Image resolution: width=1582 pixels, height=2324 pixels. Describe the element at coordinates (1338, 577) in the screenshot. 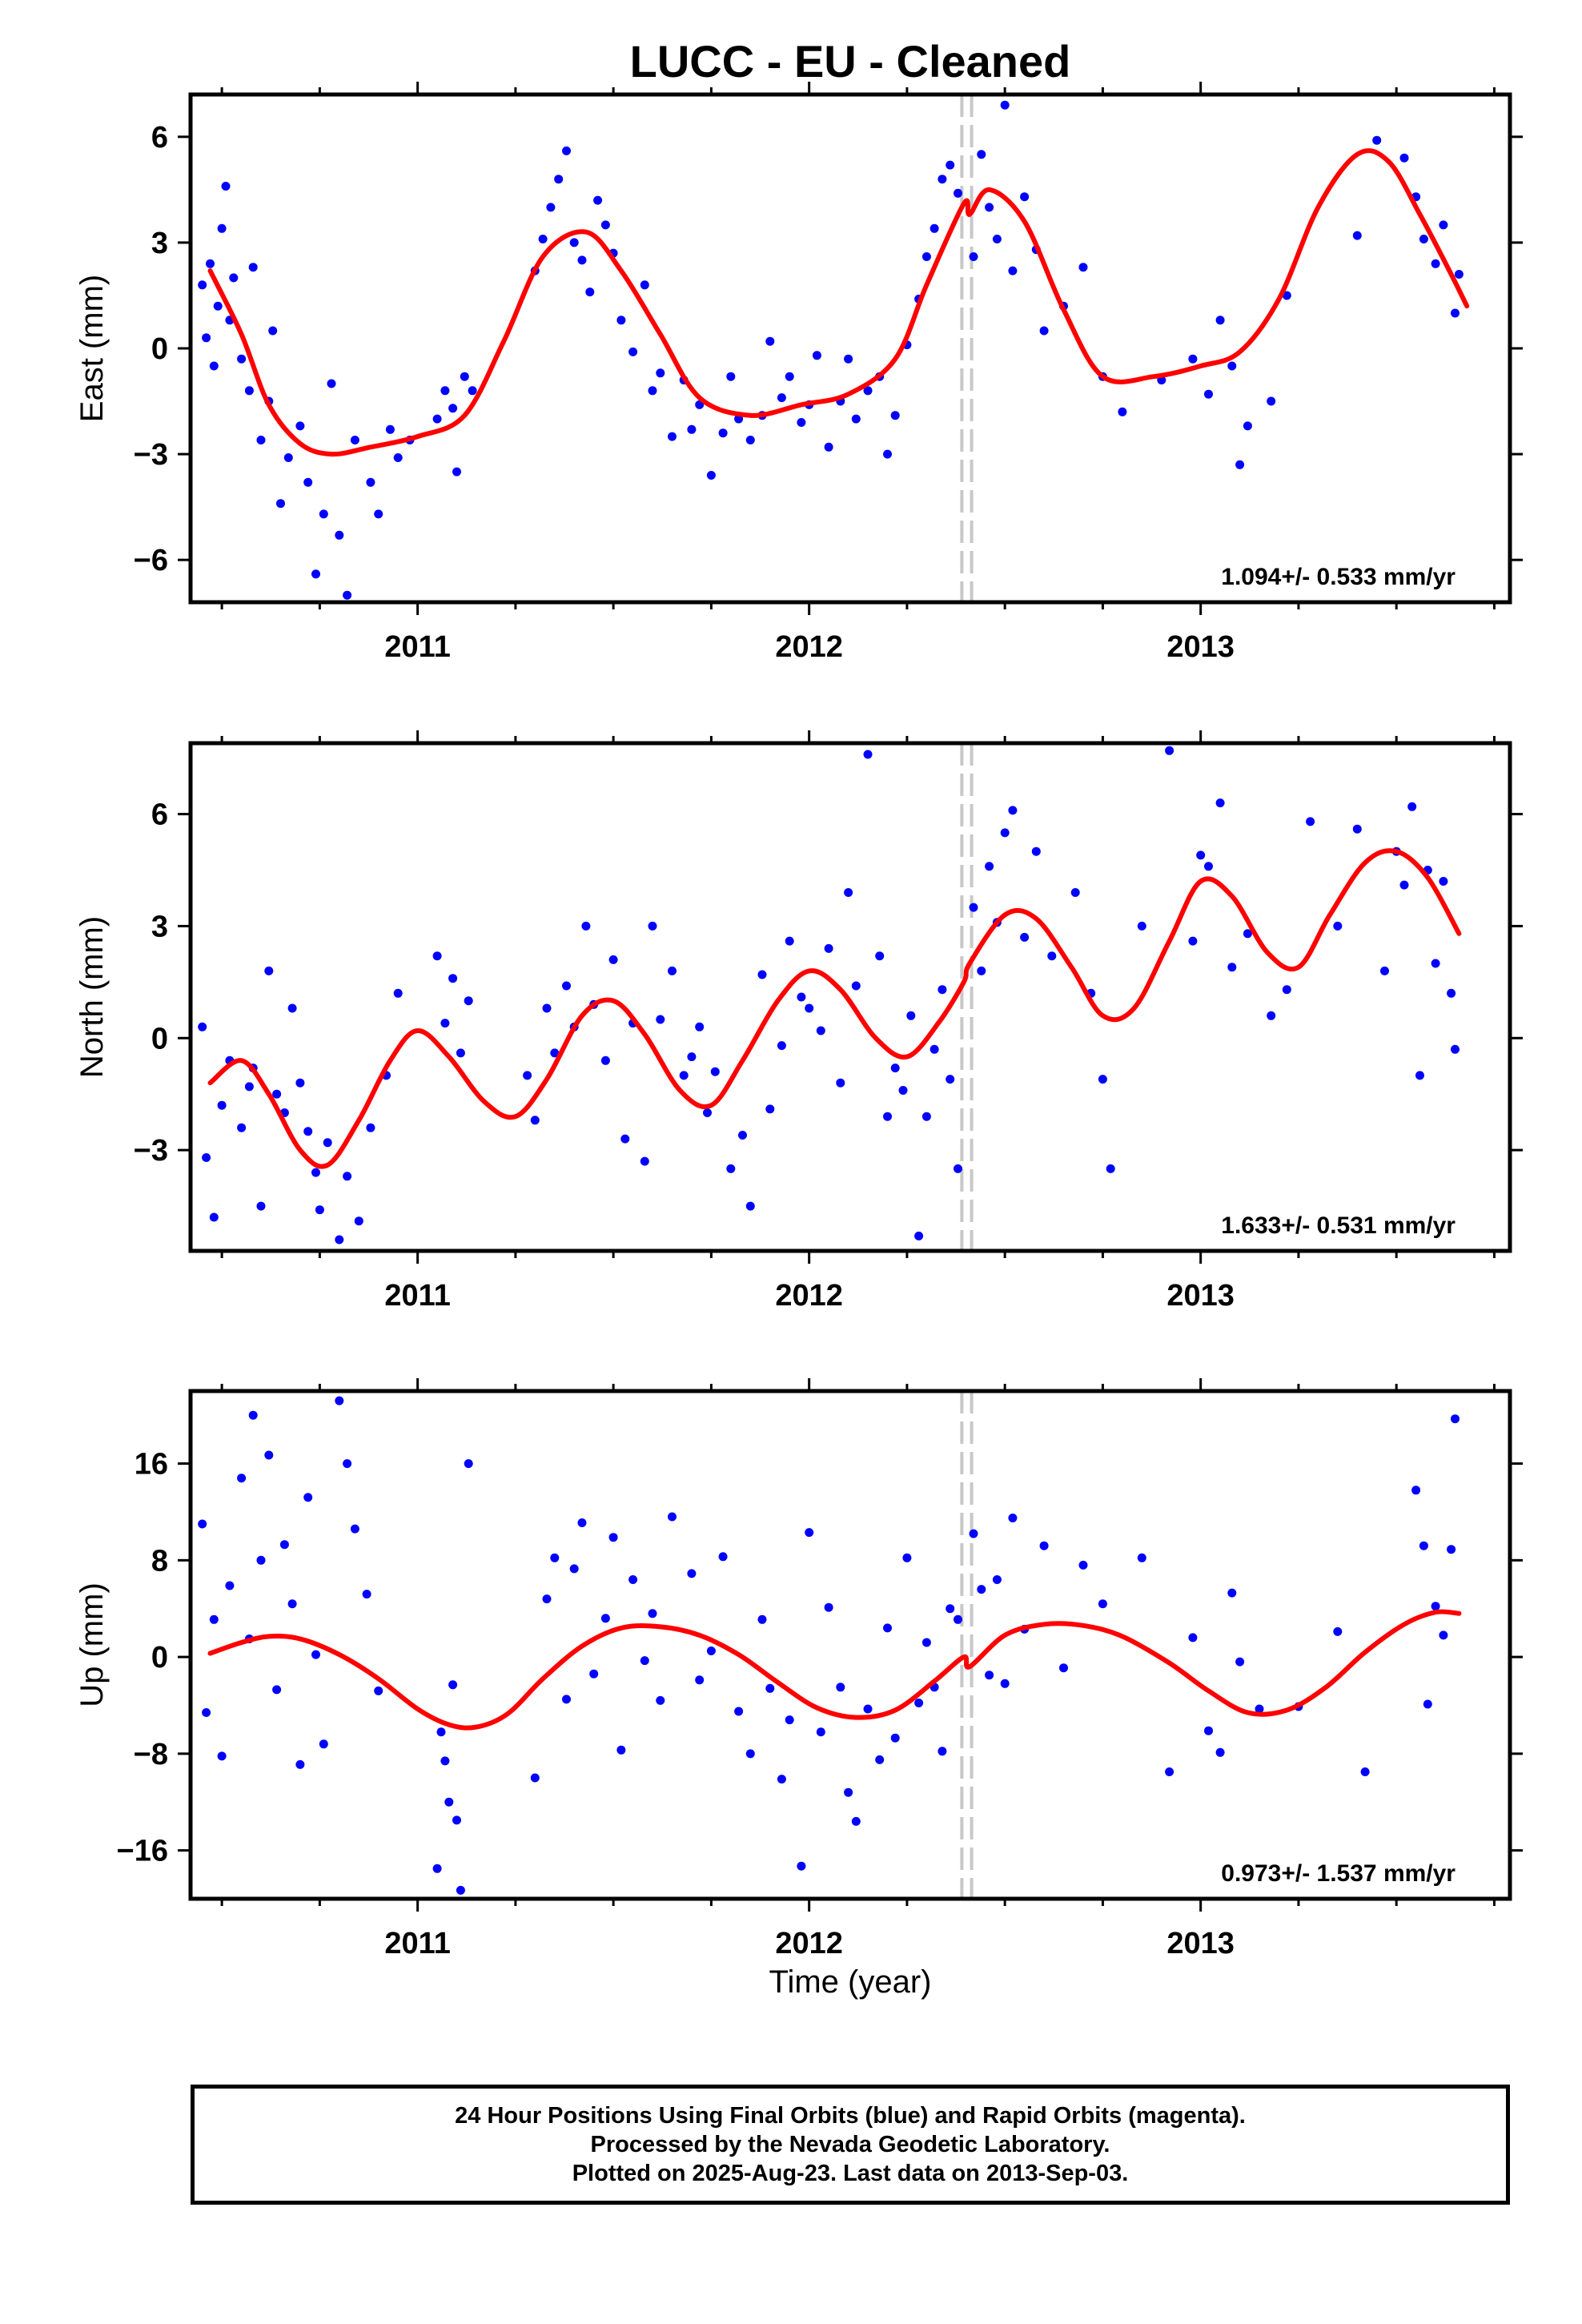

I see `rate-label: 1.094+/- 0.533 mm/yr` at that location.